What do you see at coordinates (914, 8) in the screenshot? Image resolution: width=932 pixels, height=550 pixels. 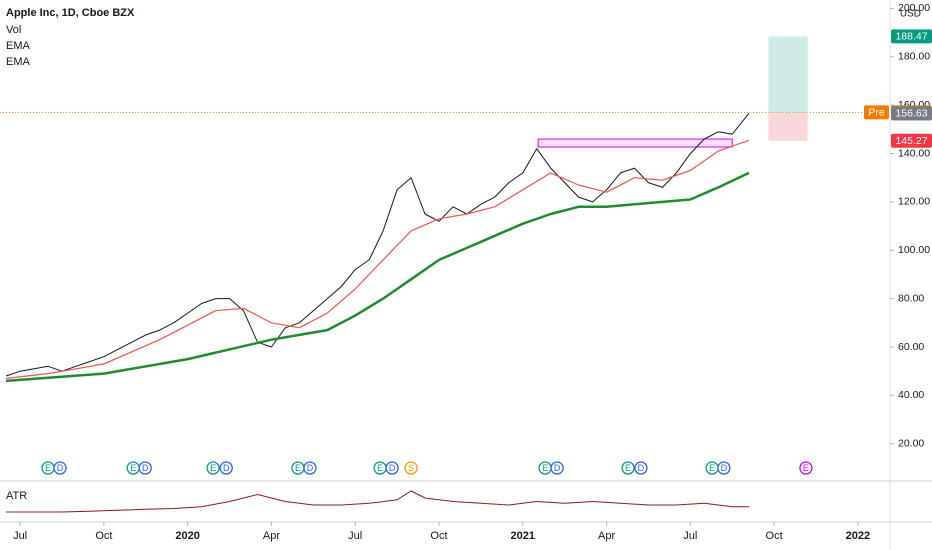 I see `y-tick-label: 200.00` at bounding box center [914, 8].